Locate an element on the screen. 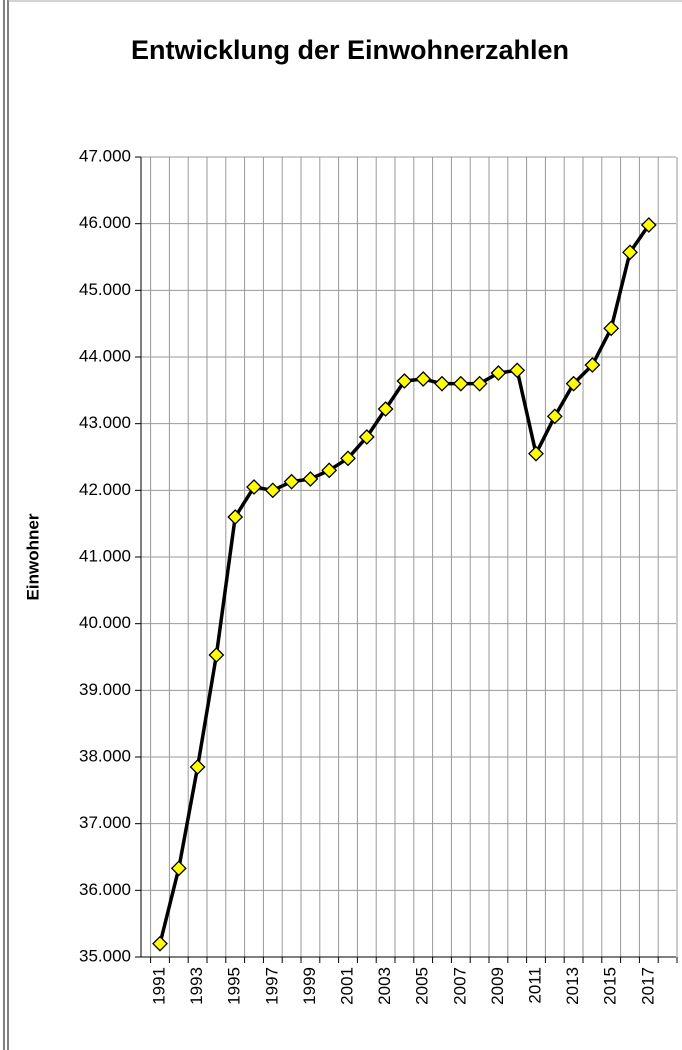  y-tick-label: 44.000 is located at coordinates (105, 355).